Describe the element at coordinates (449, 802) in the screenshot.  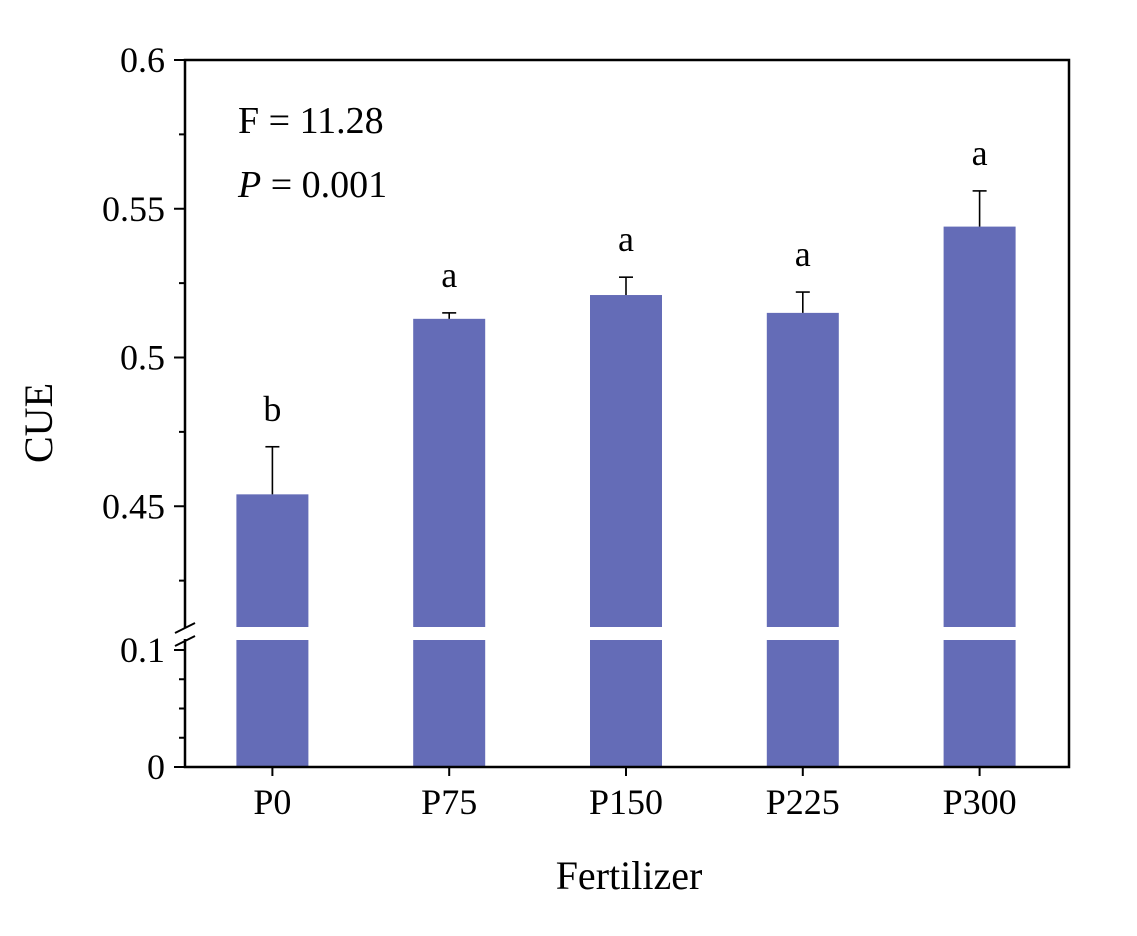
I see `x-tick-label-P75: P75` at that location.